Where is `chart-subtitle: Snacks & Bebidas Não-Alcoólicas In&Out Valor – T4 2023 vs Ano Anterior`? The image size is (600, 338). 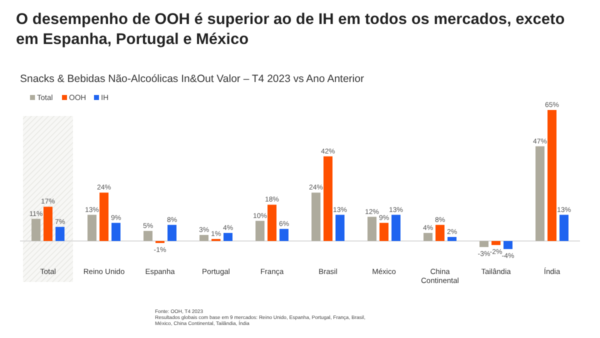 chart-subtitle: Snacks & Bebidas Não-Alcoólicas In&Out Valor – T4 2023 vs Ano Anterior is located at coordinates (192, 79).